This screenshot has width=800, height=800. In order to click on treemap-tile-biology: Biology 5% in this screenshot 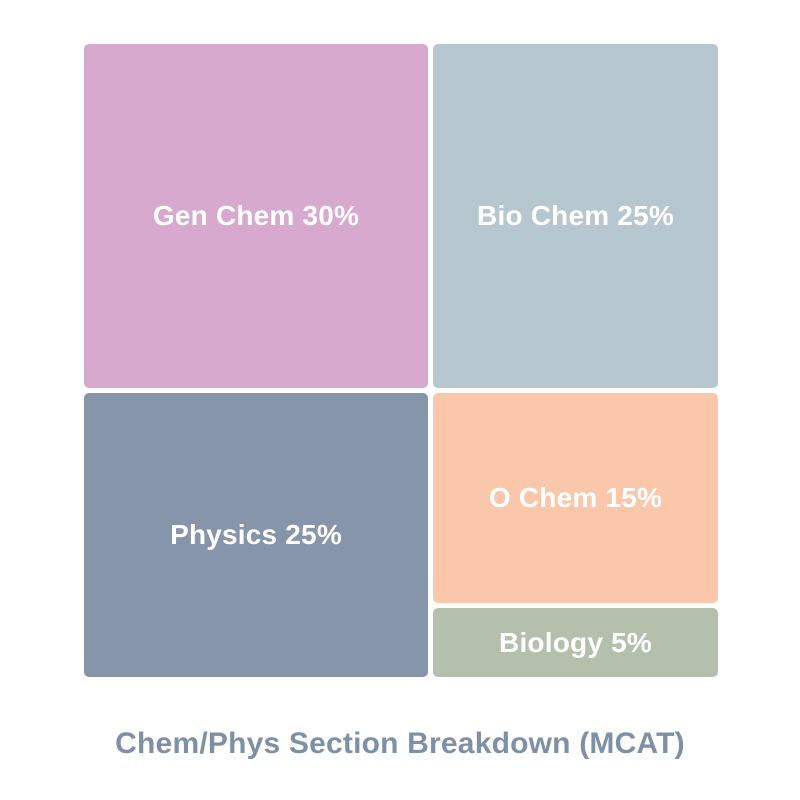, I will do `click(575, 642)`.